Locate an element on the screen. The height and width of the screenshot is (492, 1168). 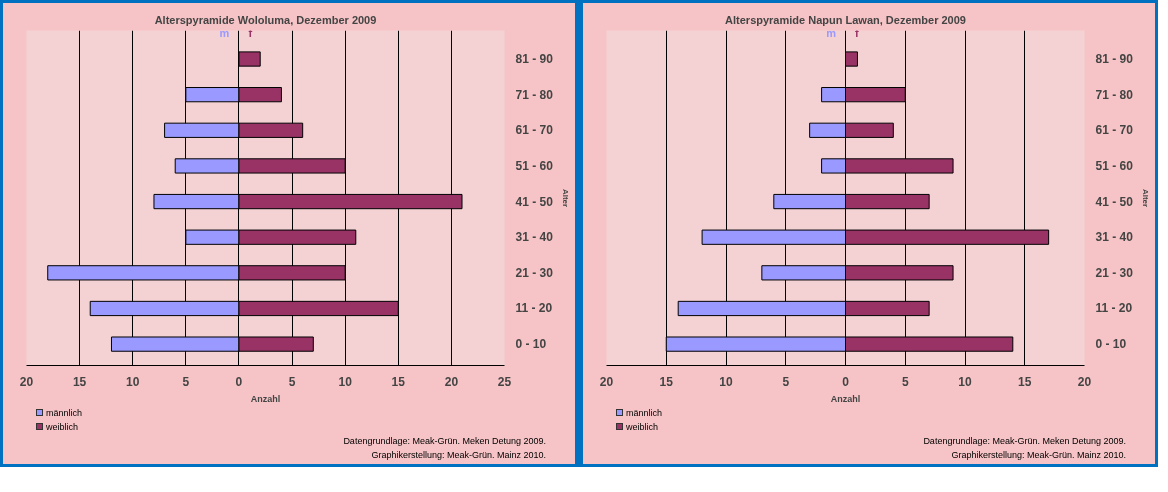
chart-title: Alterspyramide Wololuma, Dezember 2009 is located at coordinates (265, 19).